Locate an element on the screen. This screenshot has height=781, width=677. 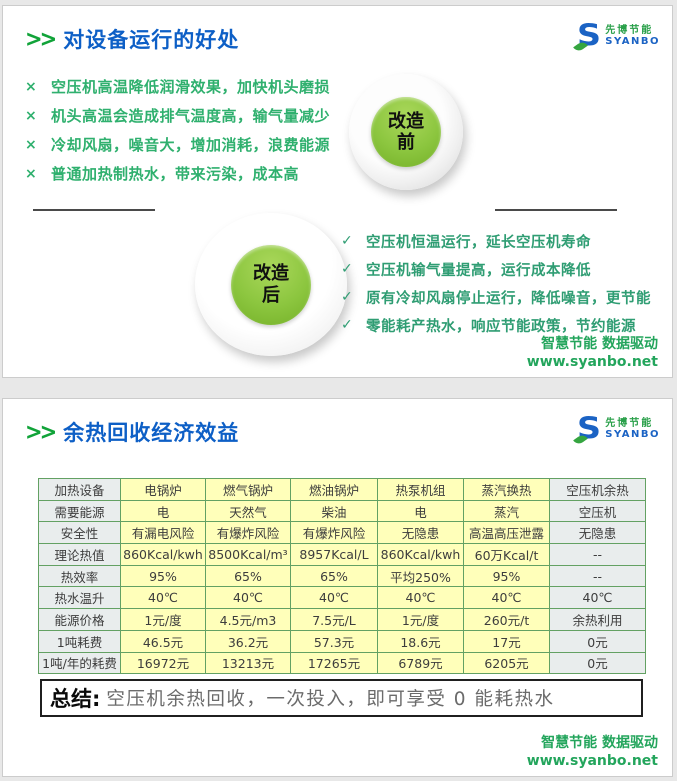
after-plate: 改造 后 is located at coordinates (271, 284).